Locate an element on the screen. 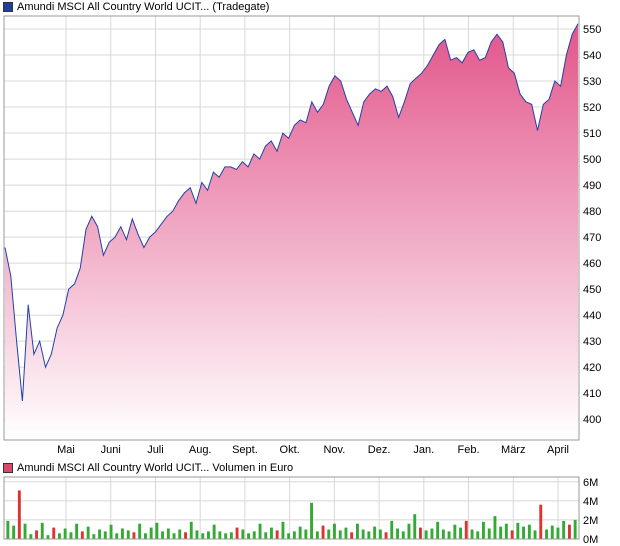 This screenshot has height=546, width=620. price-y-tick-label: 420 is located at coordinates (592, 368).